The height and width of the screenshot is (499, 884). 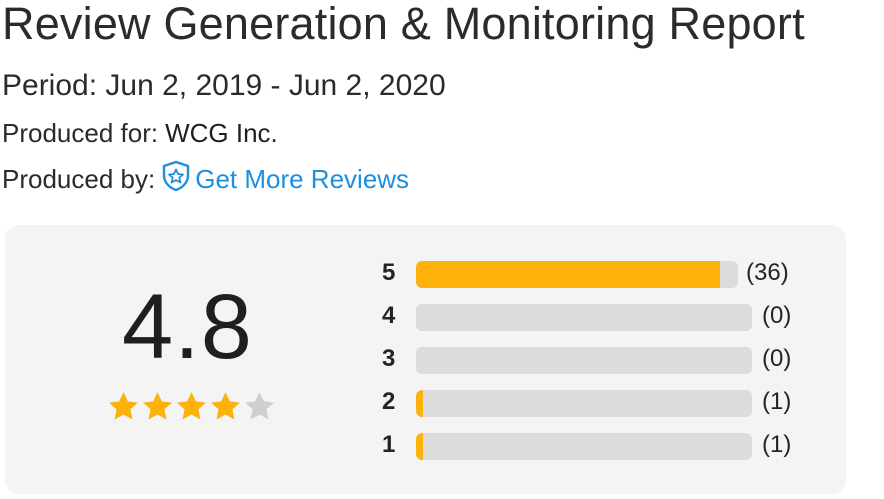 I want to click on rating-row-3: 3 (0), so click(x=597, y=359).